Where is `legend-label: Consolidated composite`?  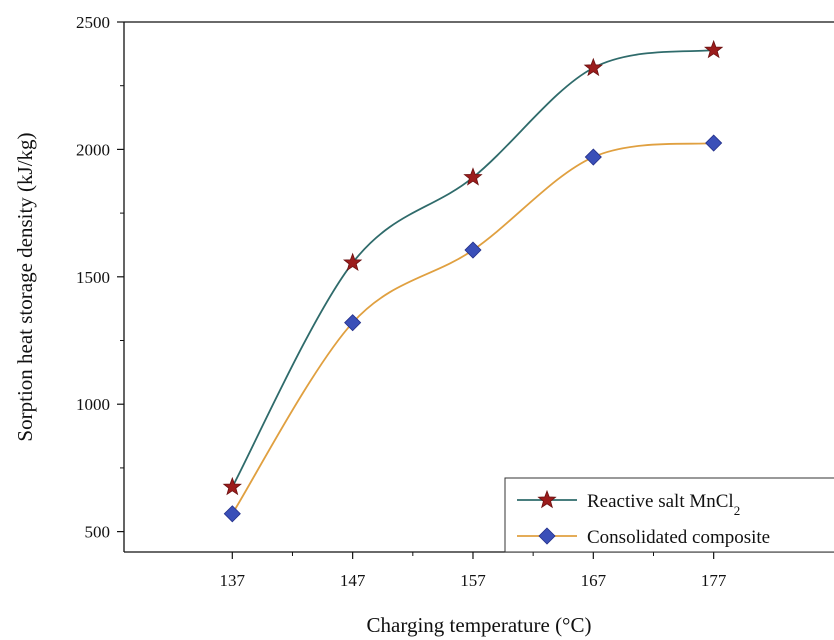 legend-label: Consolidated composite is located at coordinates (678, 537).